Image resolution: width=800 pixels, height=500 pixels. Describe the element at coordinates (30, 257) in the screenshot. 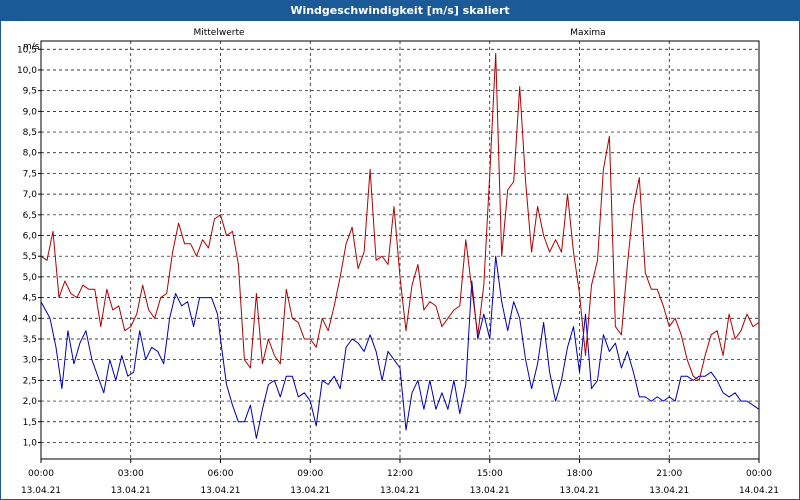

I see `y-tick-label: 5,5` at that location.